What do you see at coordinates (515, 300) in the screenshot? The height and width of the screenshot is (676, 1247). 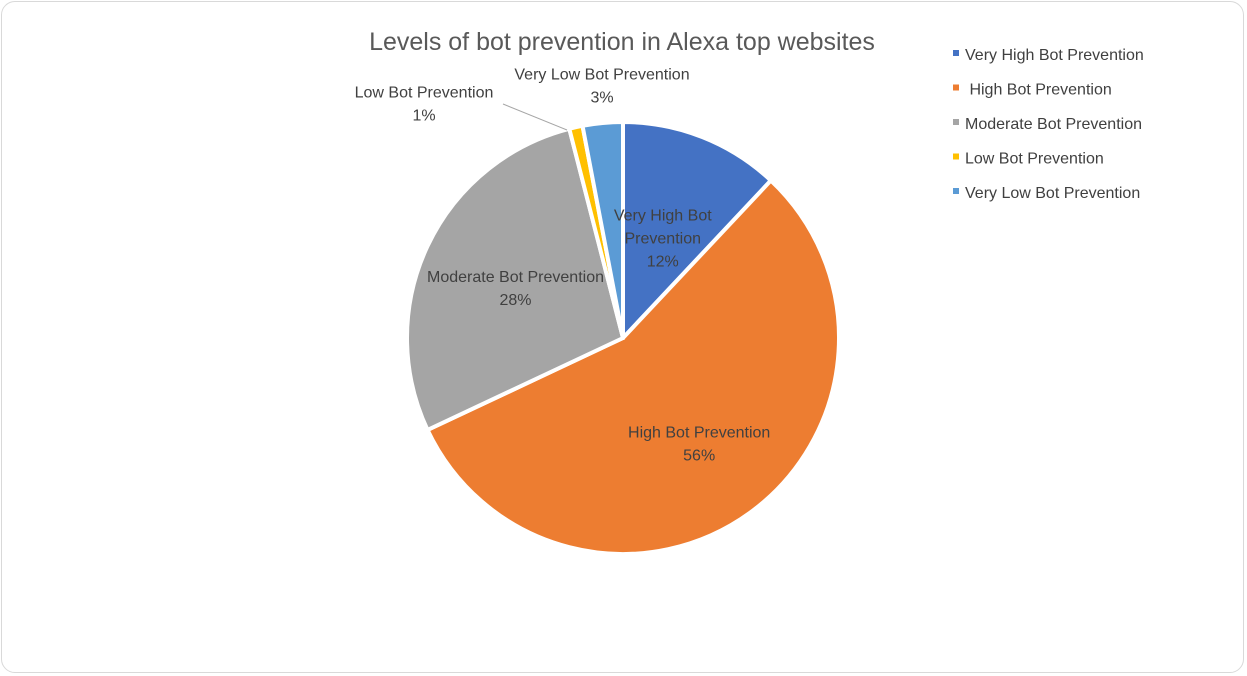 I see `data-label-moderate-bot-prevention-value: 28%` at bounding box center [515, 300].